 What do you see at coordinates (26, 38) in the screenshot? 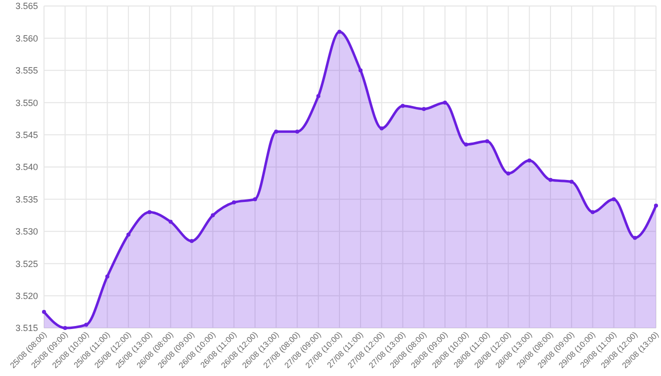
I see `y-tick-label: 3.560` at bounding box center [26, 38].